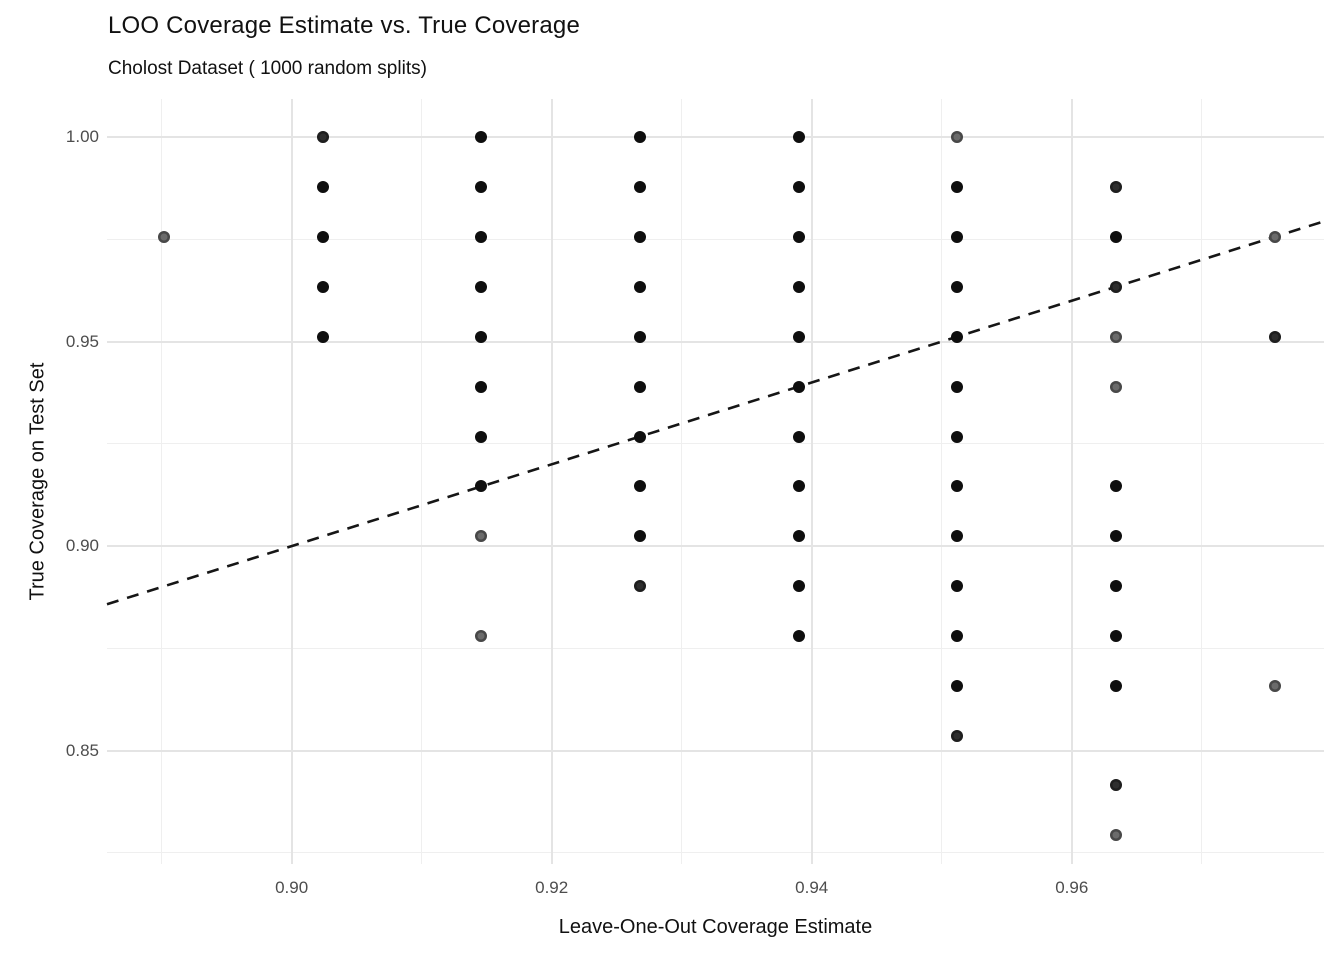  I want to click on x-tick-label: 0.94, so click(812, 887).